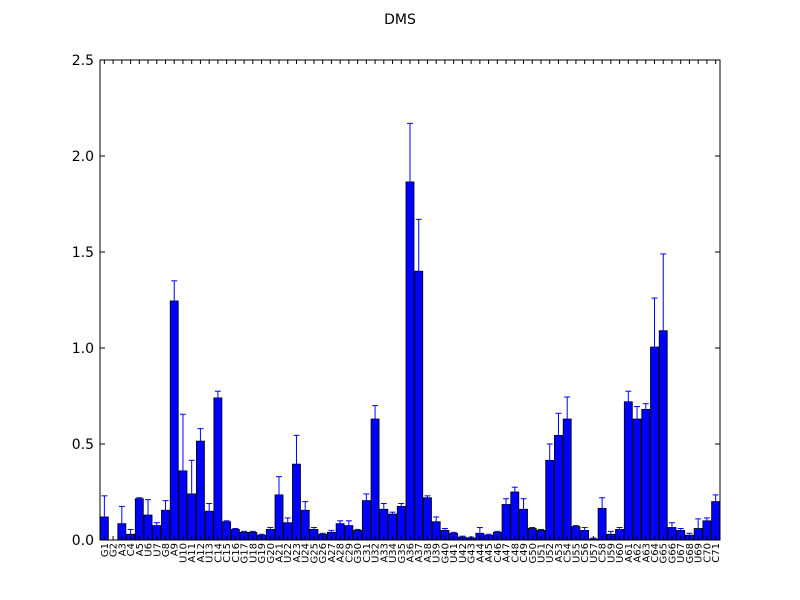 This screenshot has height=600, width=800. Describe the element at coordinates (357, 530) in the screenshot. I see `error-bar-G30` at that location.